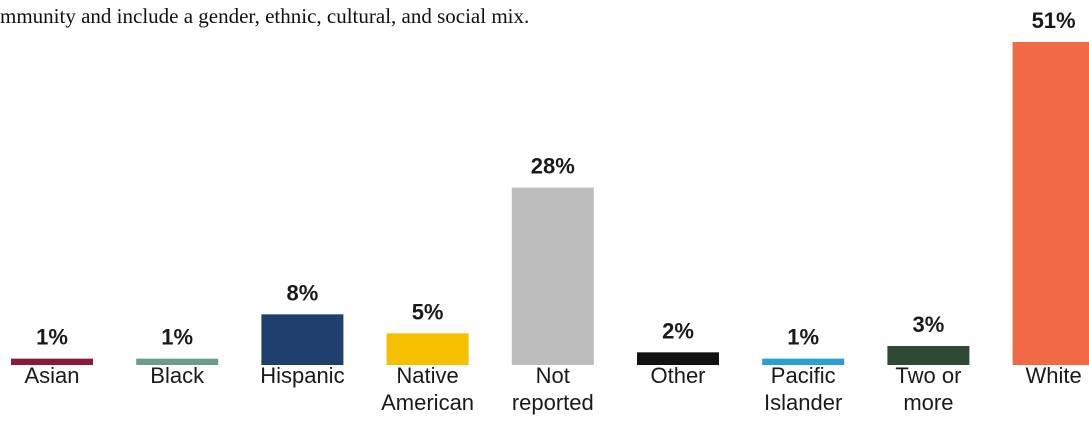 The height and width of the screenshot is (423, 1089). I want to click on bar-native-american, so click(427, 349).